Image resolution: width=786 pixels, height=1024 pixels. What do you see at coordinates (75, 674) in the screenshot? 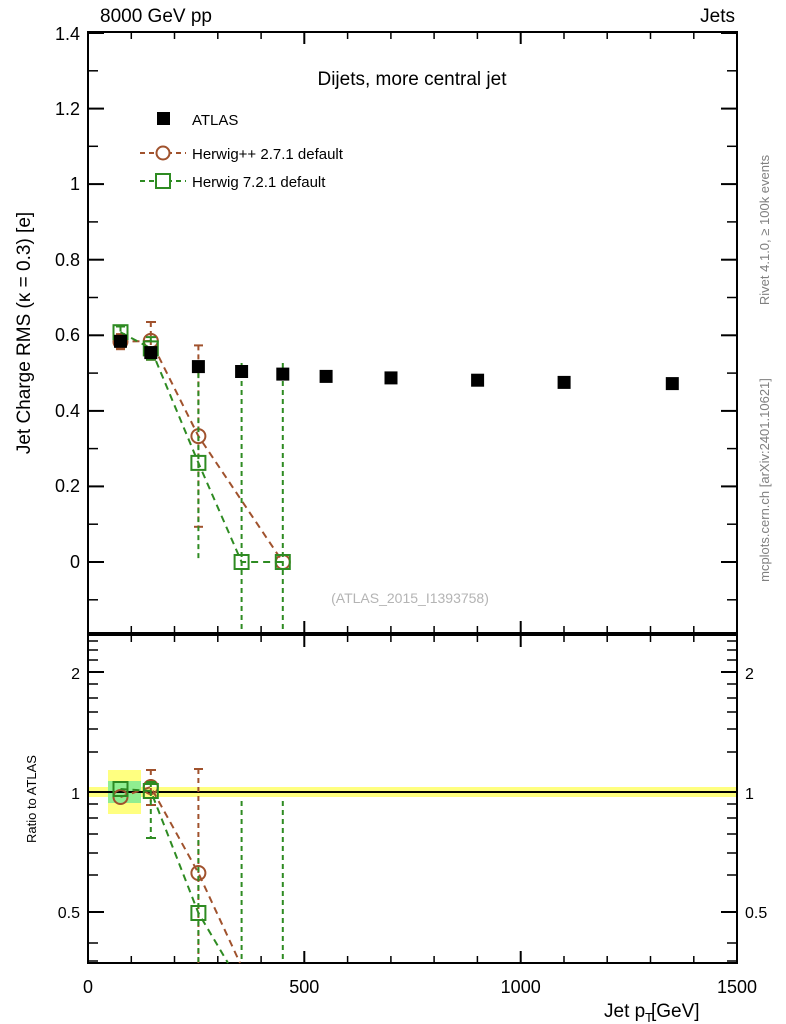
I see `ratio-ytick-2: 2` at bounding box center [75, 674].